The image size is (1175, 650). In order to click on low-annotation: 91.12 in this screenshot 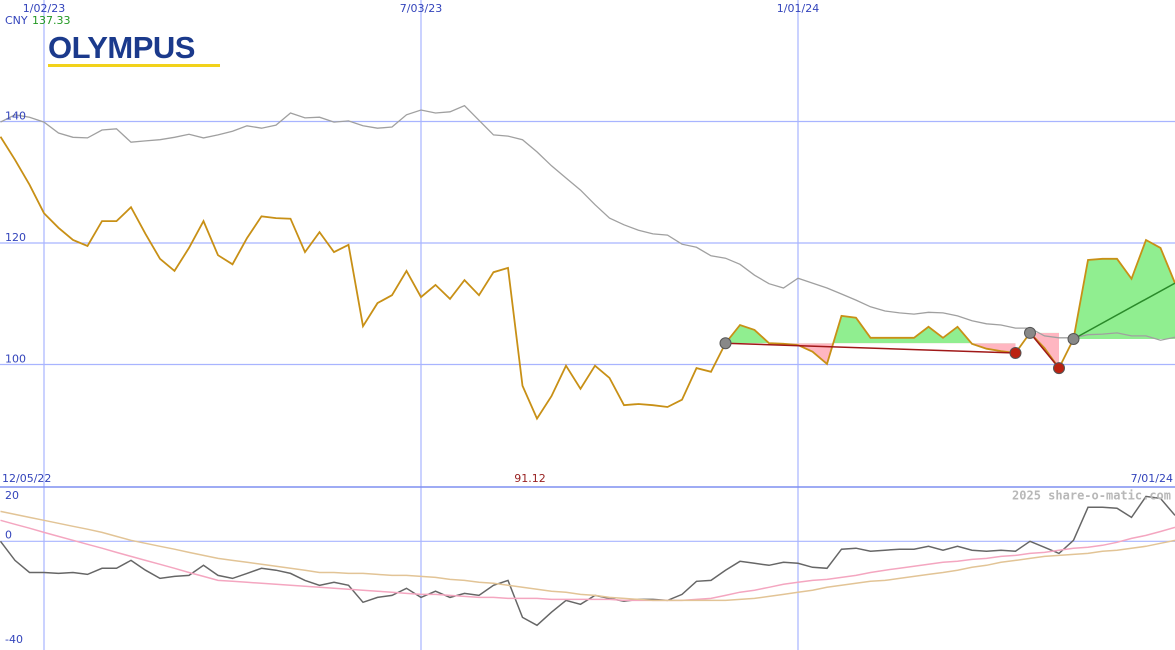, I will do `click(530, 478)`.